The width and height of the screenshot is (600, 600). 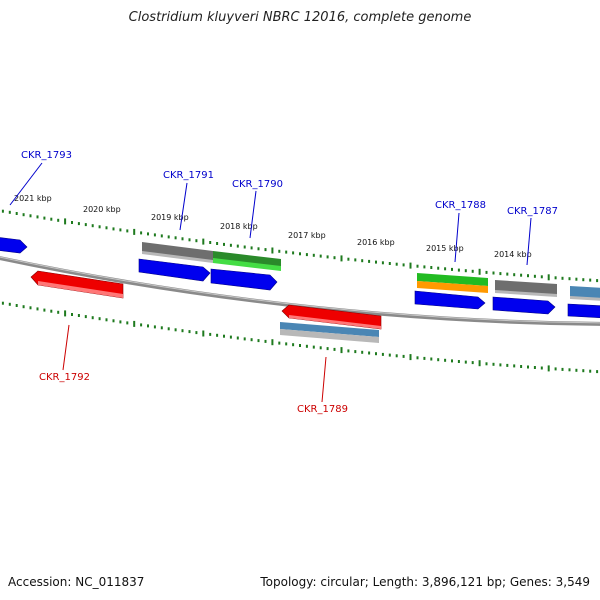 What do you see at coordinates (524, 297) in the screenshot?
I see `gene-CKR_1787-bars` at bounding box center [524, 297].